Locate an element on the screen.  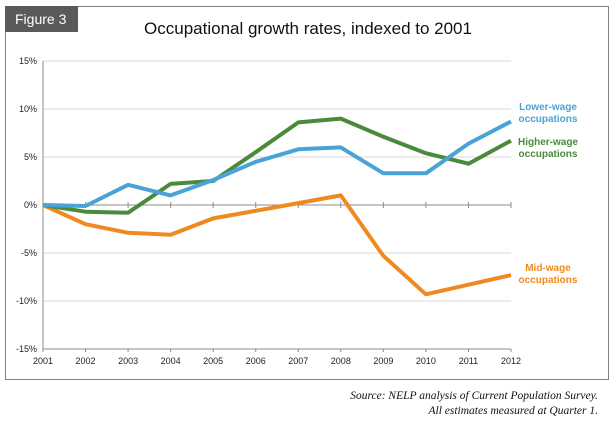
y-tick-label: -10% is located at coordinates (26, 301).